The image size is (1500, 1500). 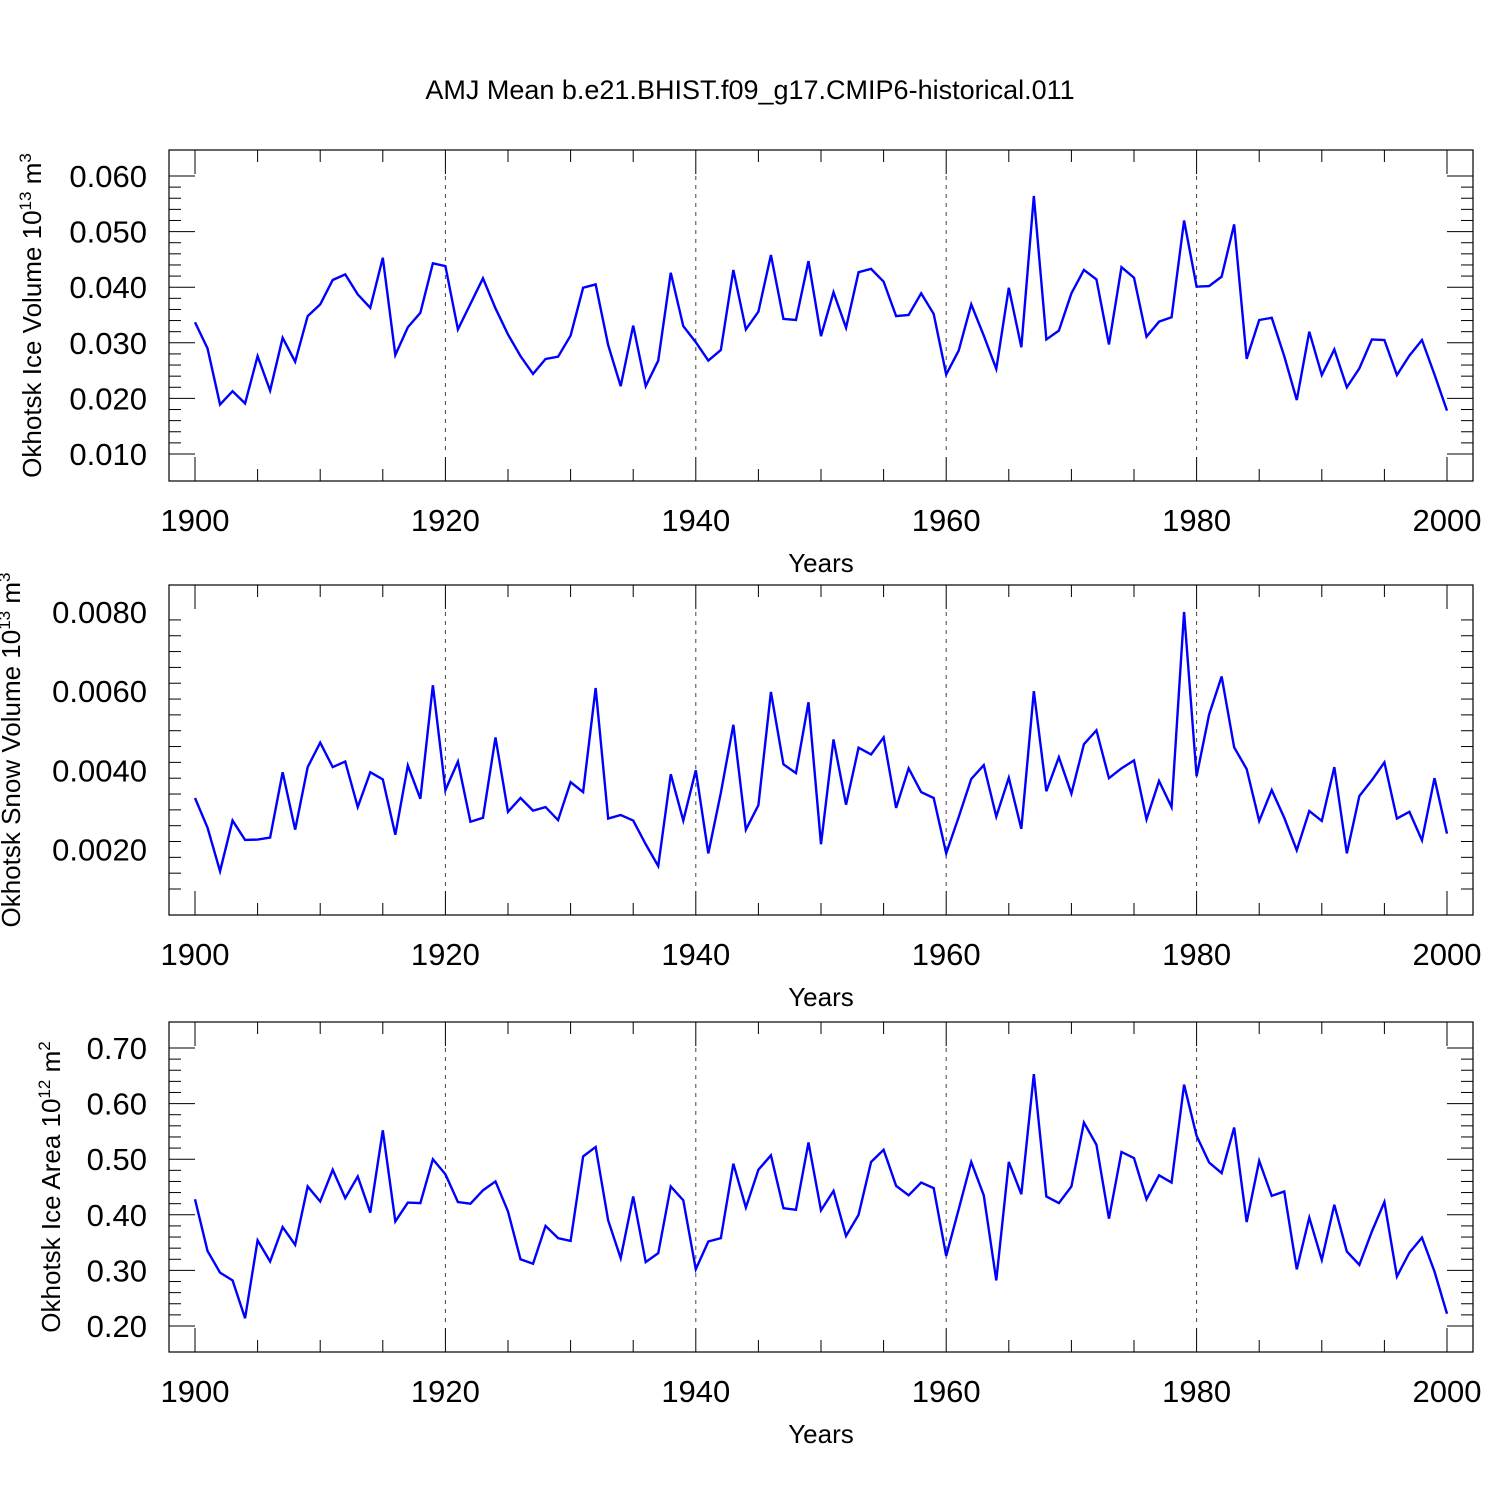 What do you see at coordinates (99, 612) in the screenshot?
I see `y-tick-label: 0.0080` at bounding box center [99, 612].